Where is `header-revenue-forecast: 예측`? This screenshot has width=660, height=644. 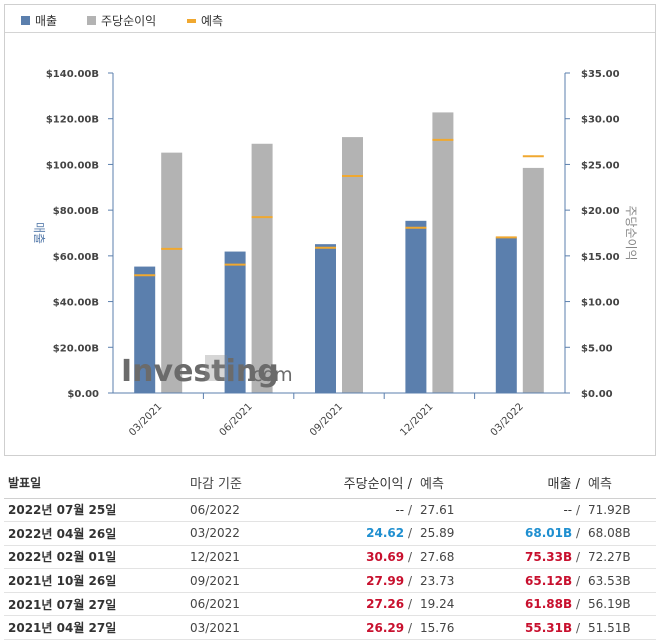
header-revenue-forecast: 예측 is located at coordinates (620, 483).